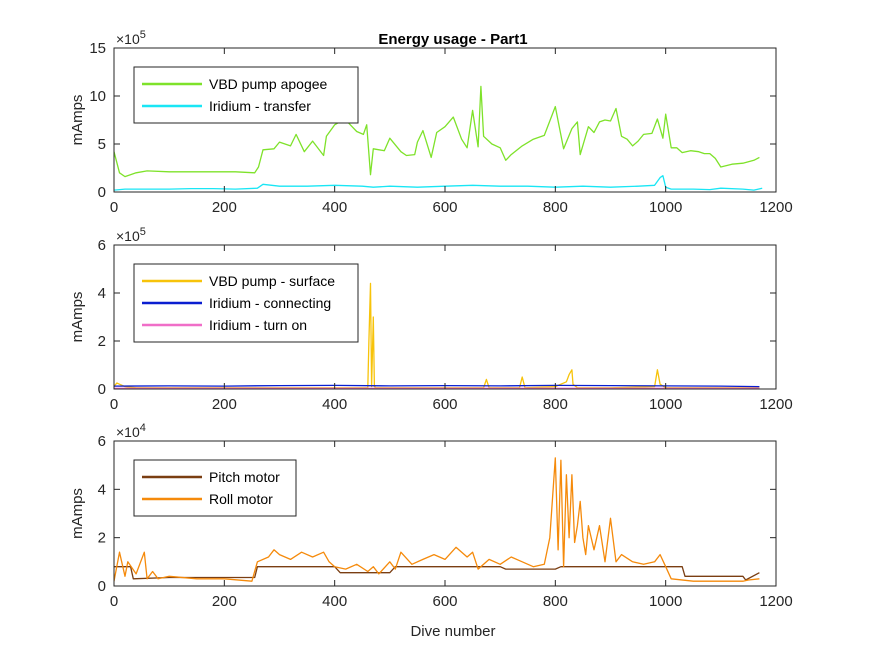 The height and width of the screenshot is (661, 875). Describe the element at coordinates (97, 96) in the screenshot. I see `y-tick-label: 10` at that location.